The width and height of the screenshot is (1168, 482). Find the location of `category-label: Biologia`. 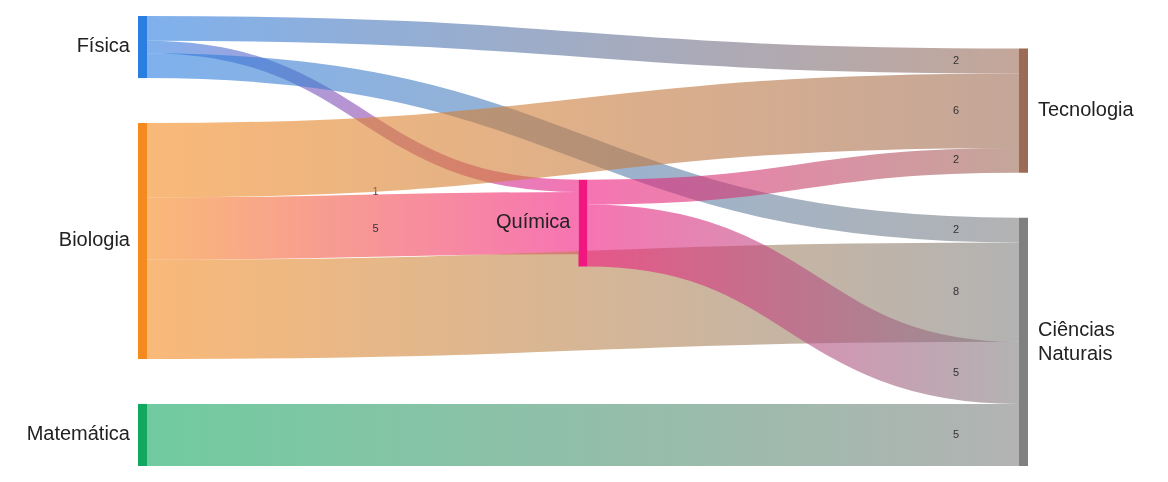

category-label: Biologia is located at coordinates (94, 239).